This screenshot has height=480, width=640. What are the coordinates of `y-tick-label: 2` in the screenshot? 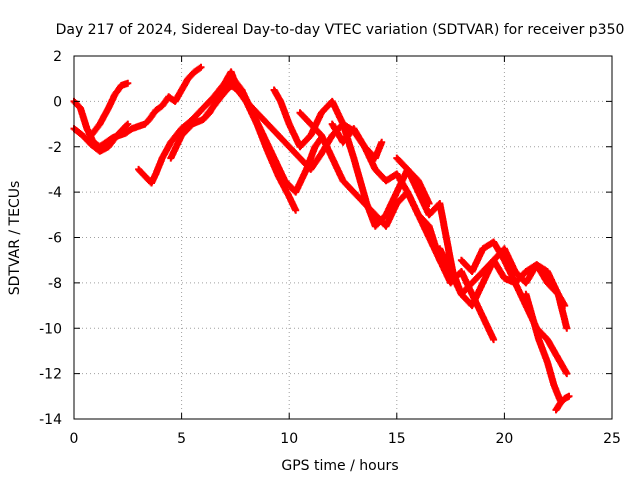 It's located at (57, 57).